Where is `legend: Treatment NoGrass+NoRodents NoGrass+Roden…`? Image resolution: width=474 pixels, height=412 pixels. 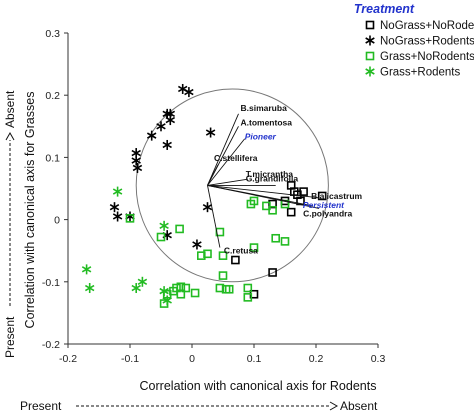
legend: Treatment NoGrass+NoRodents NoGrass+Roden… is located at coordinates (414, 40).